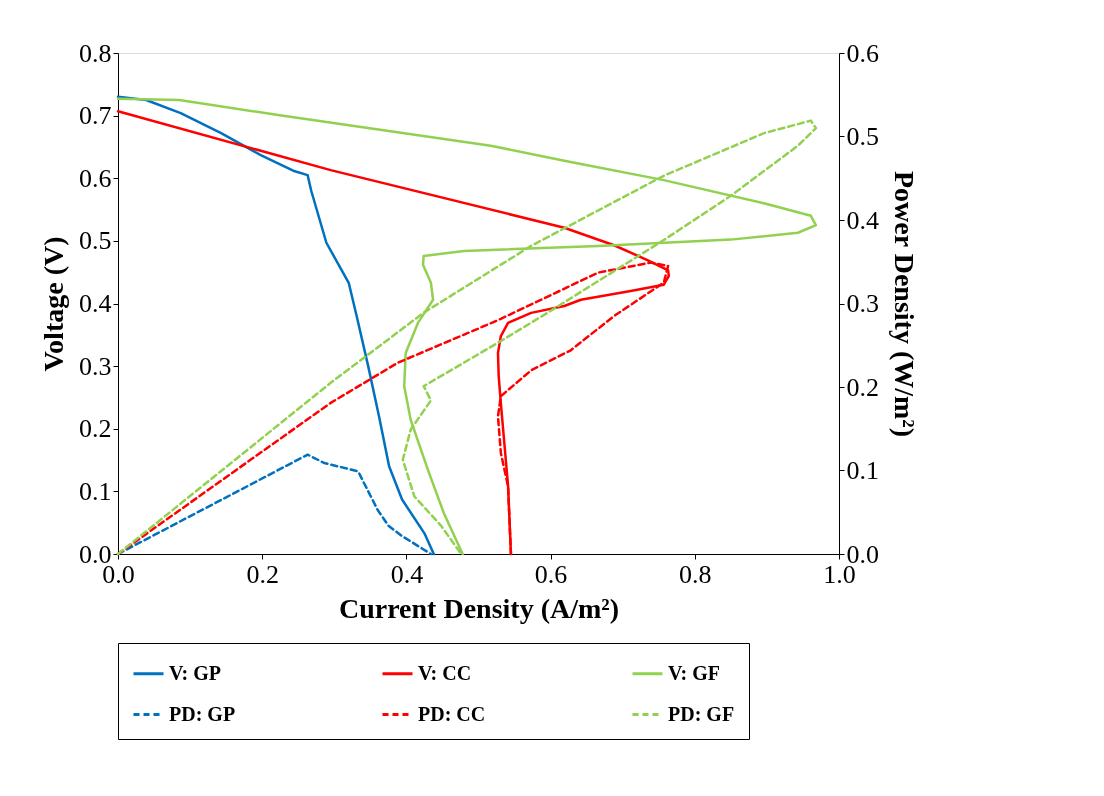 The height and width of the screenshot is (796, 1104). Describe the element at coordinates (95, 366) in the screenshot. I see `y-tick-label: 0.3` at that location.